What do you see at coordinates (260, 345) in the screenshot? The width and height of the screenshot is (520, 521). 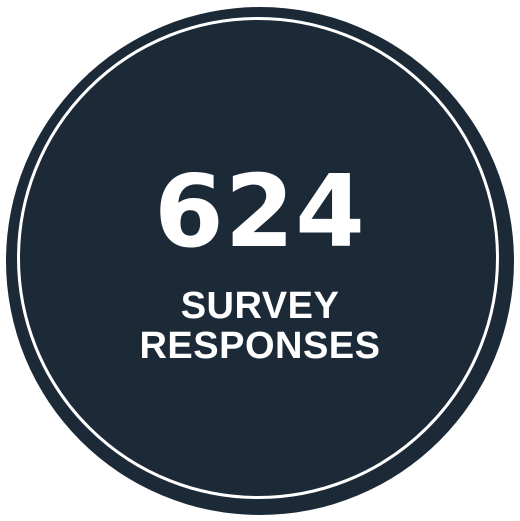 I see `stat-label-line-2: RESPONSES` at bounding box center [260, 345].